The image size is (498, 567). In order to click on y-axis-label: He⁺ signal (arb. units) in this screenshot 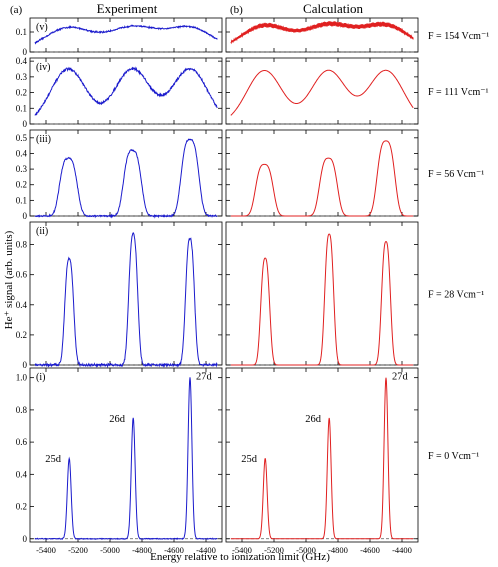, I will do `click(9, 279)`.